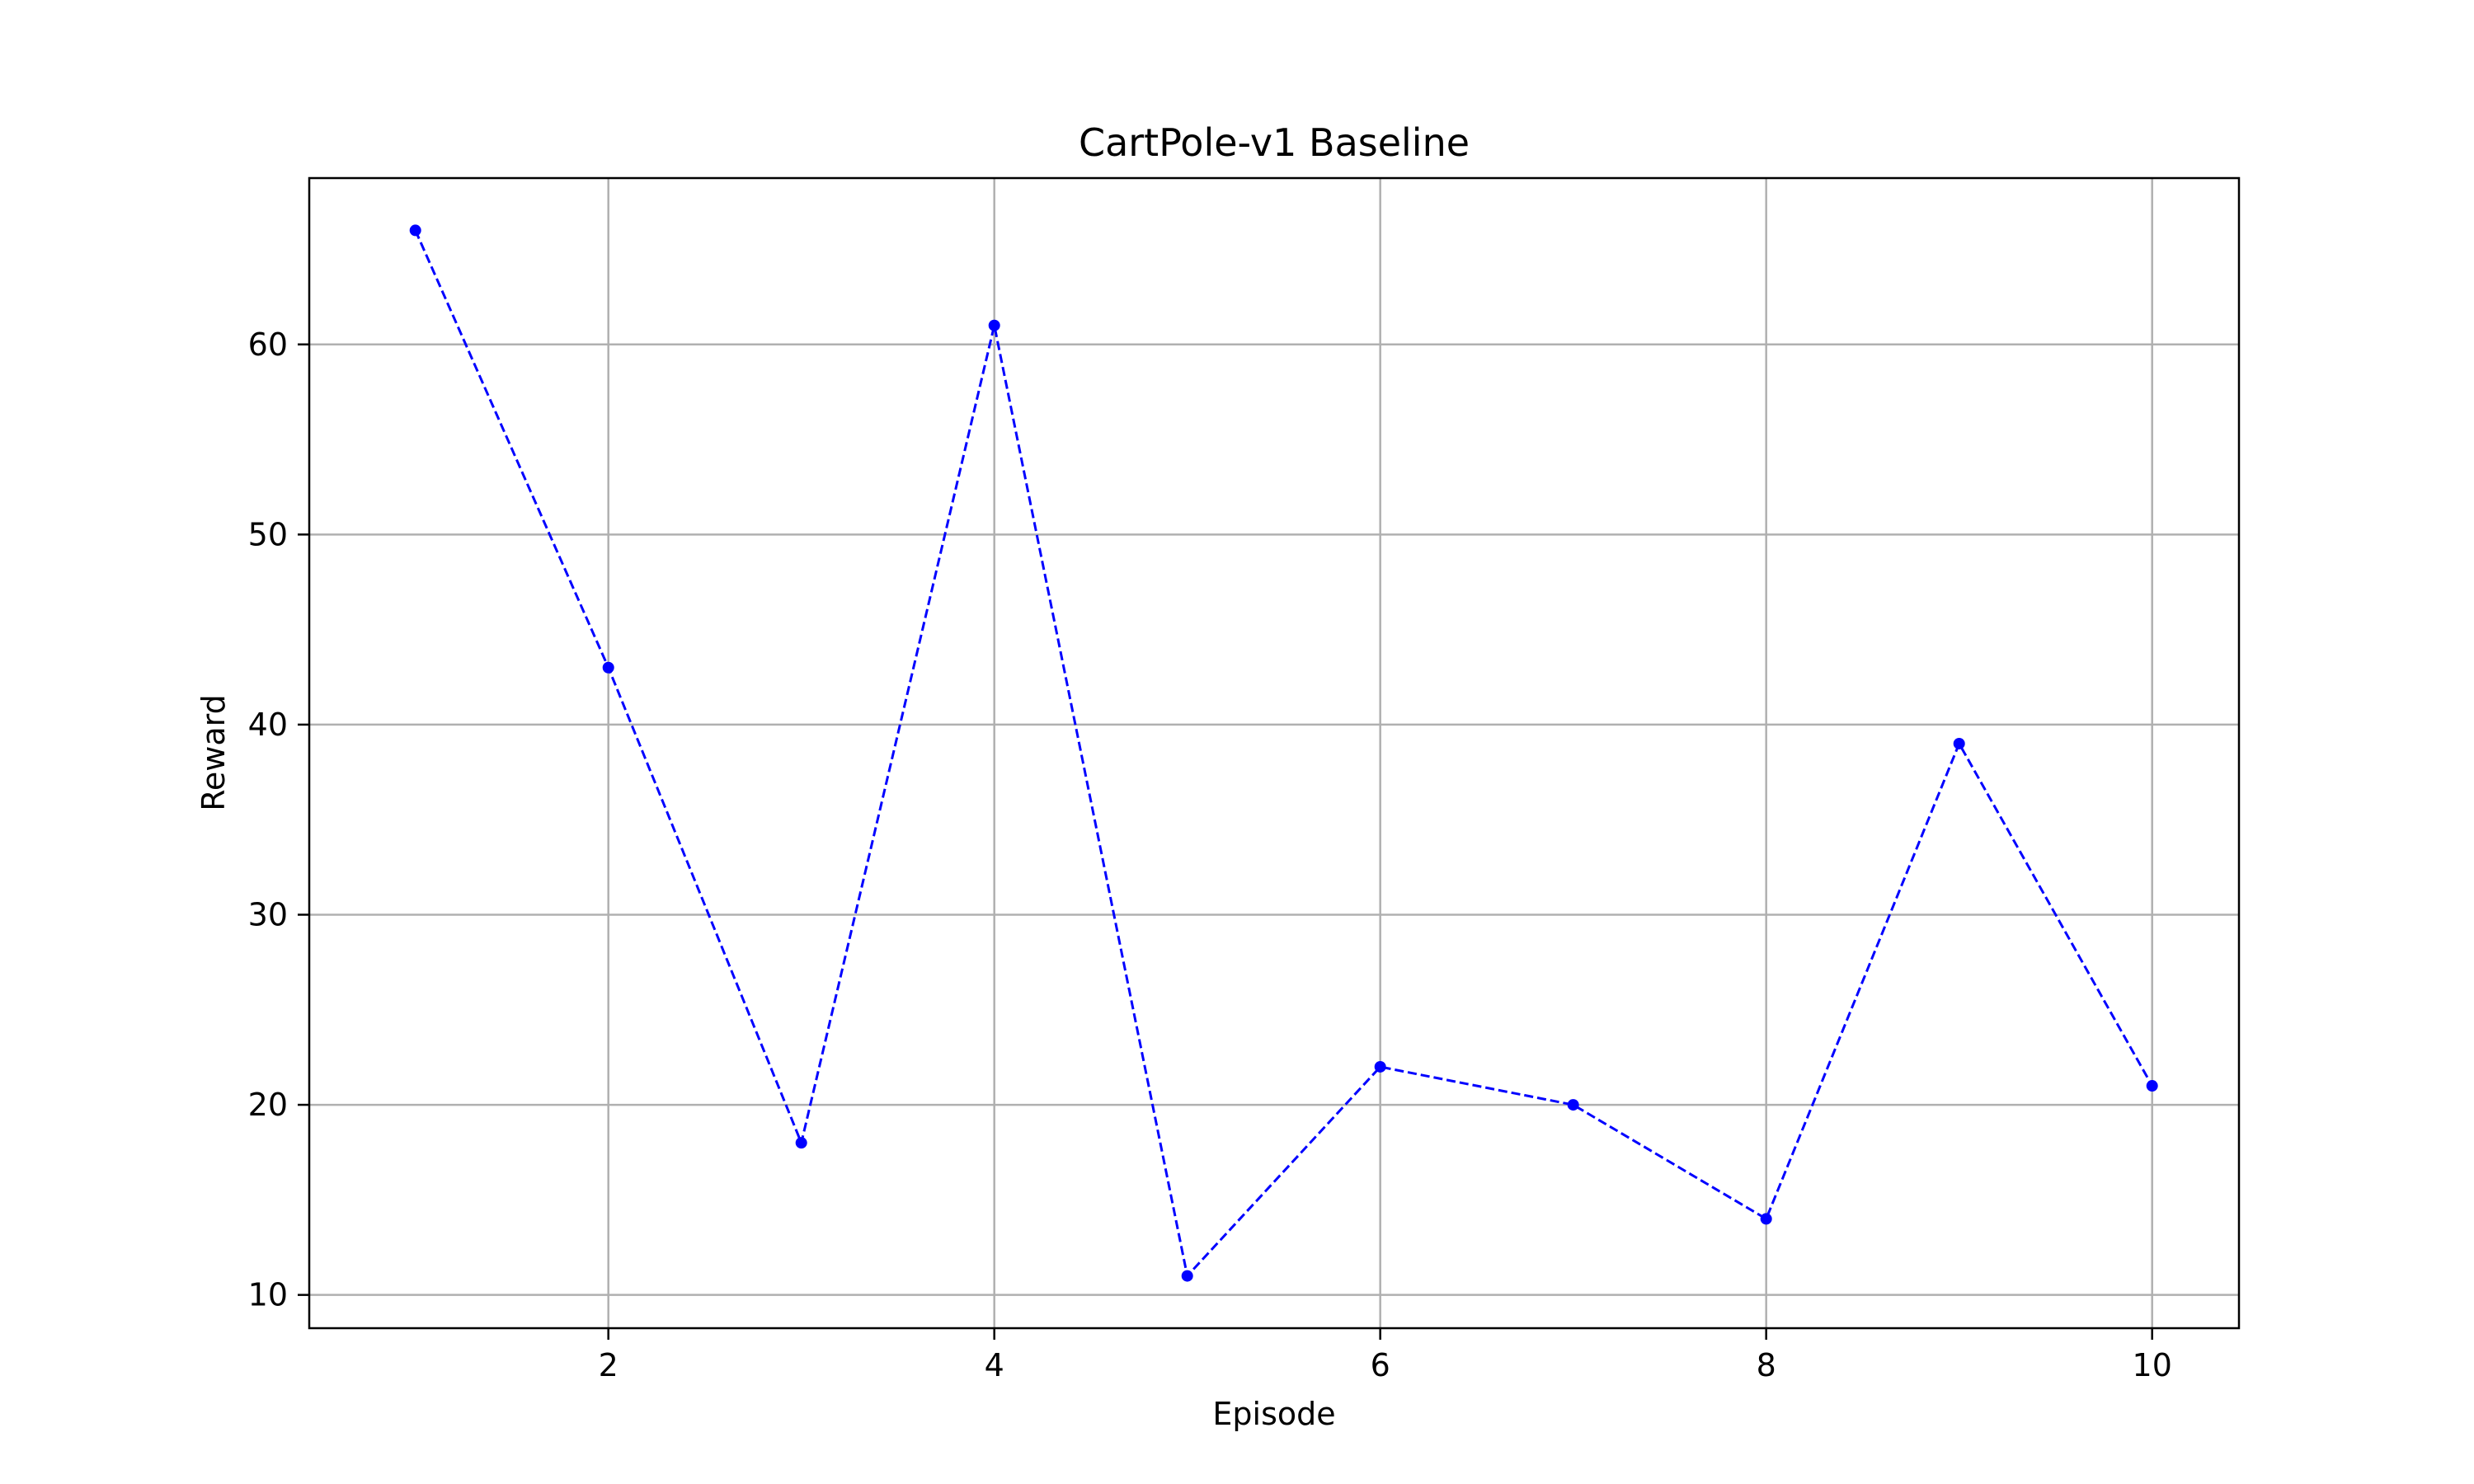 This screenshot has width=2474, height=1484. Describe the element at coordinates (268, 725) in the screenshot. I see `y-tick-label: 40` at that location.